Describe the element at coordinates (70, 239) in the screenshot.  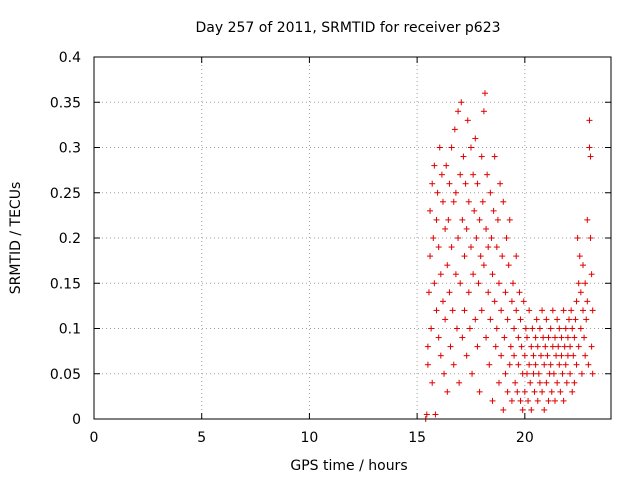
I see `y-tick-label: 0.2` at that location.